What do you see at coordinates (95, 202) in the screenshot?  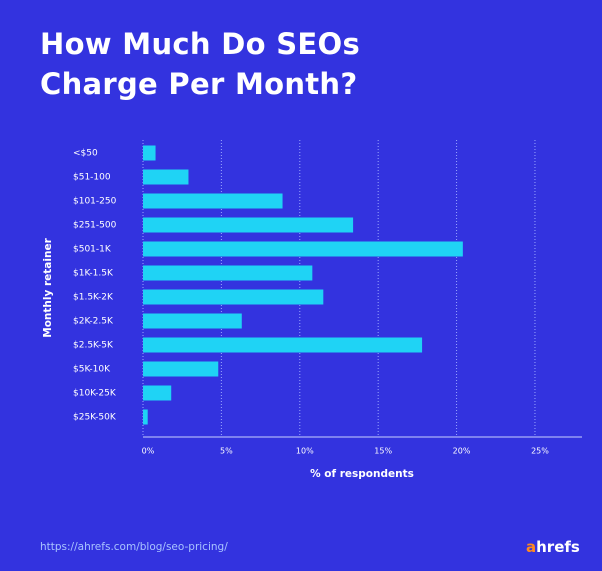 I see `y-tick-label: $101-250` at bounding box center [95, 202].